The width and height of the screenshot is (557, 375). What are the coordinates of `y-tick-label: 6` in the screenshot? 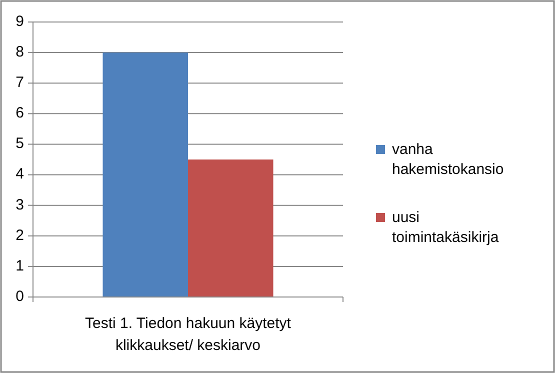 It's located at (20, 113).